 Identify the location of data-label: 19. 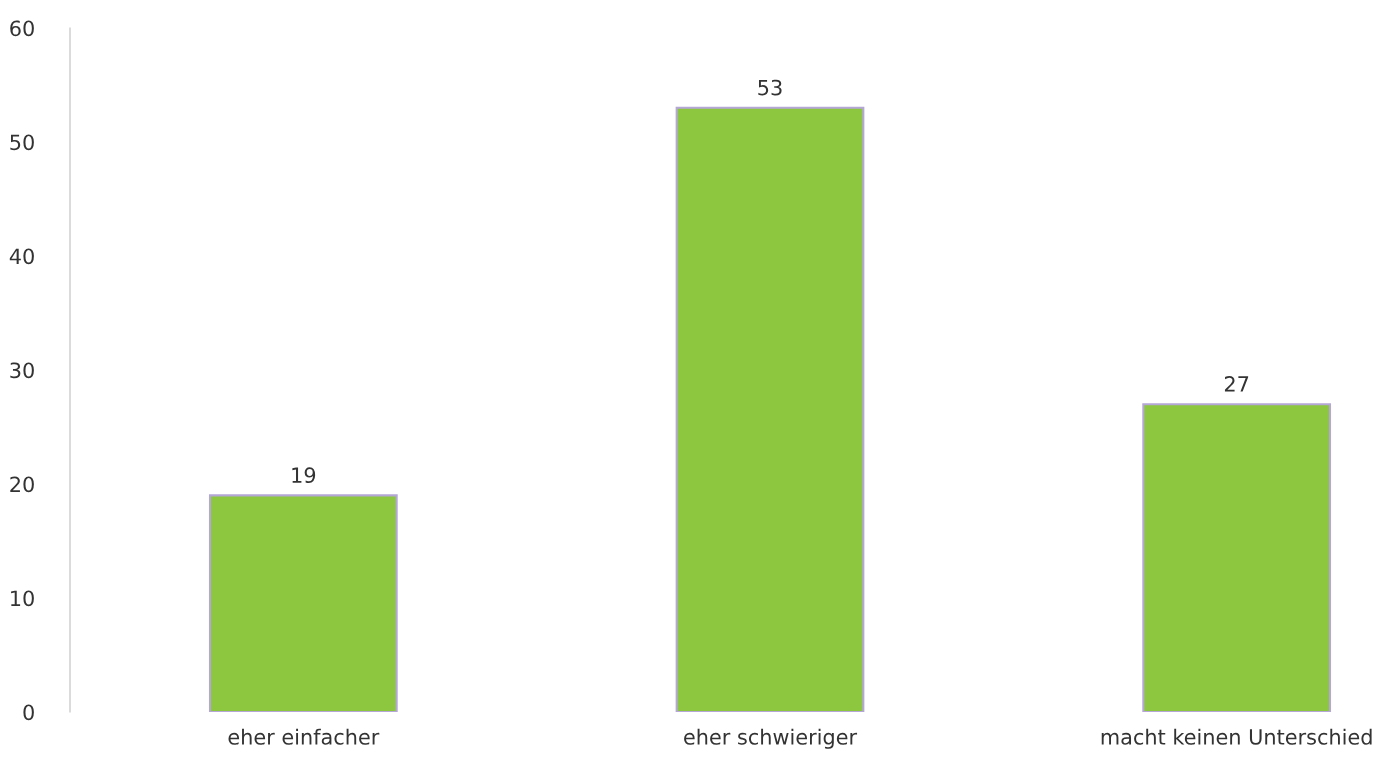
(304, 475).